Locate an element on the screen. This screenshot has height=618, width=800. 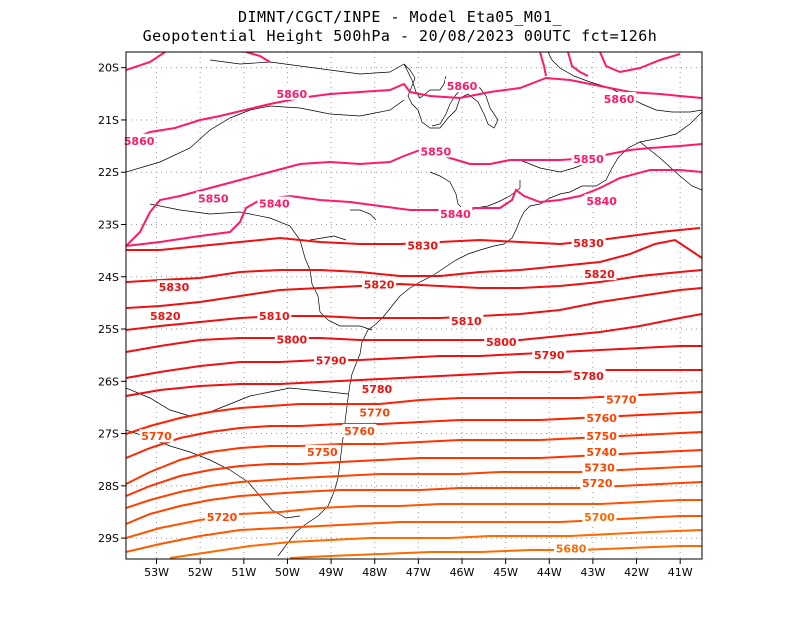
contour-label-5700: 5700 is located at coordinates (599, 517).